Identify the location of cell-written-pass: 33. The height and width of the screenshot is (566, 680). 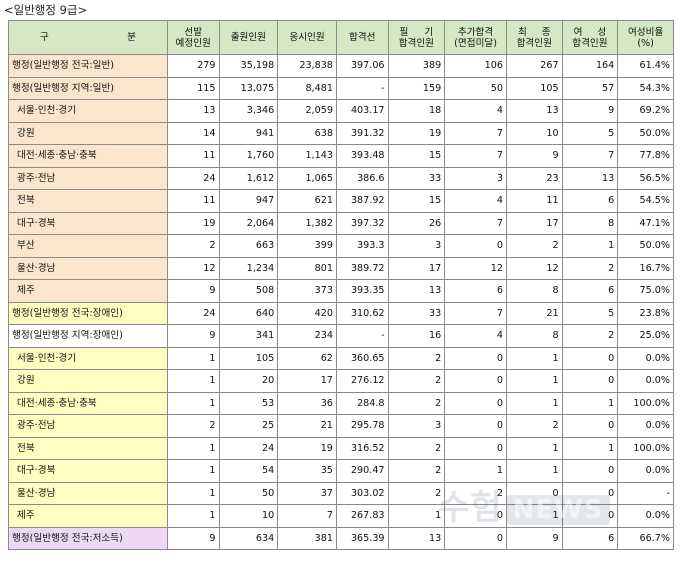
(416, 313).